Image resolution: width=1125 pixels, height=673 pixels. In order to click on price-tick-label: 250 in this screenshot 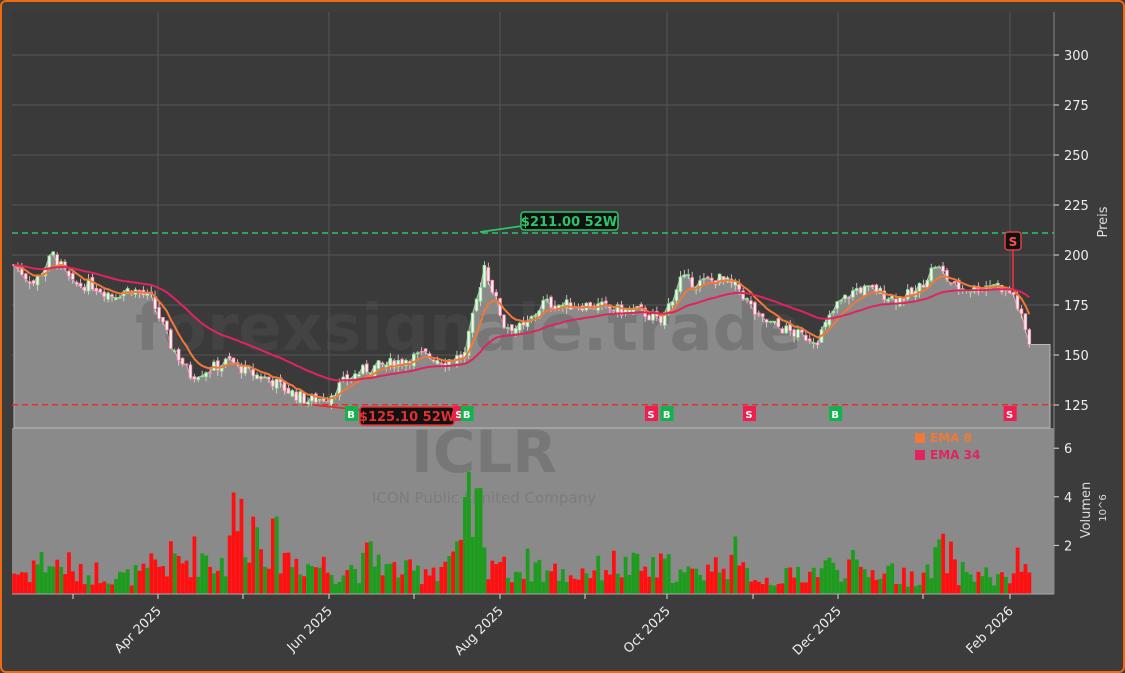, I will do `click(1076, 156)`.